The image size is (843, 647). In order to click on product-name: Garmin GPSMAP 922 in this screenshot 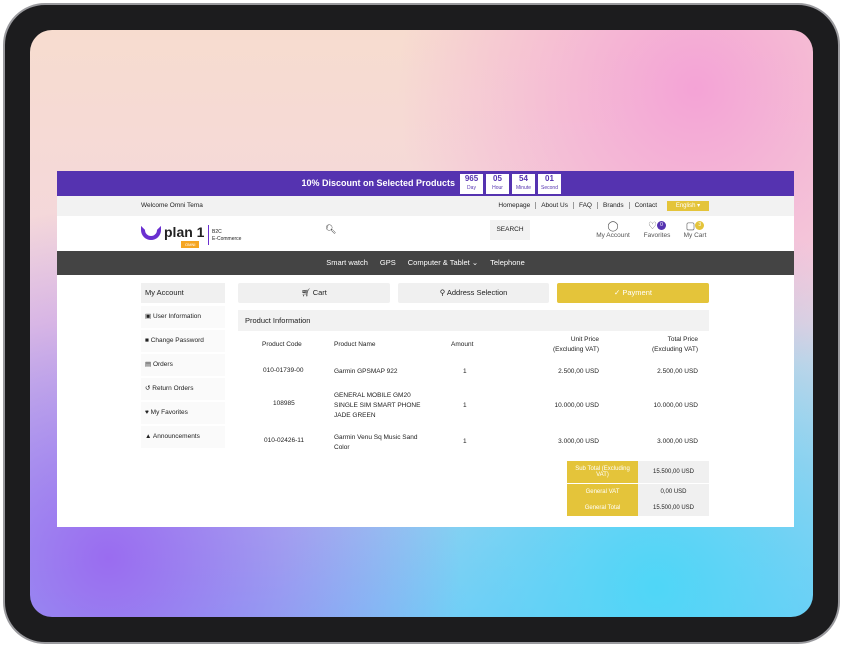, I will do `click(366, 371)`.